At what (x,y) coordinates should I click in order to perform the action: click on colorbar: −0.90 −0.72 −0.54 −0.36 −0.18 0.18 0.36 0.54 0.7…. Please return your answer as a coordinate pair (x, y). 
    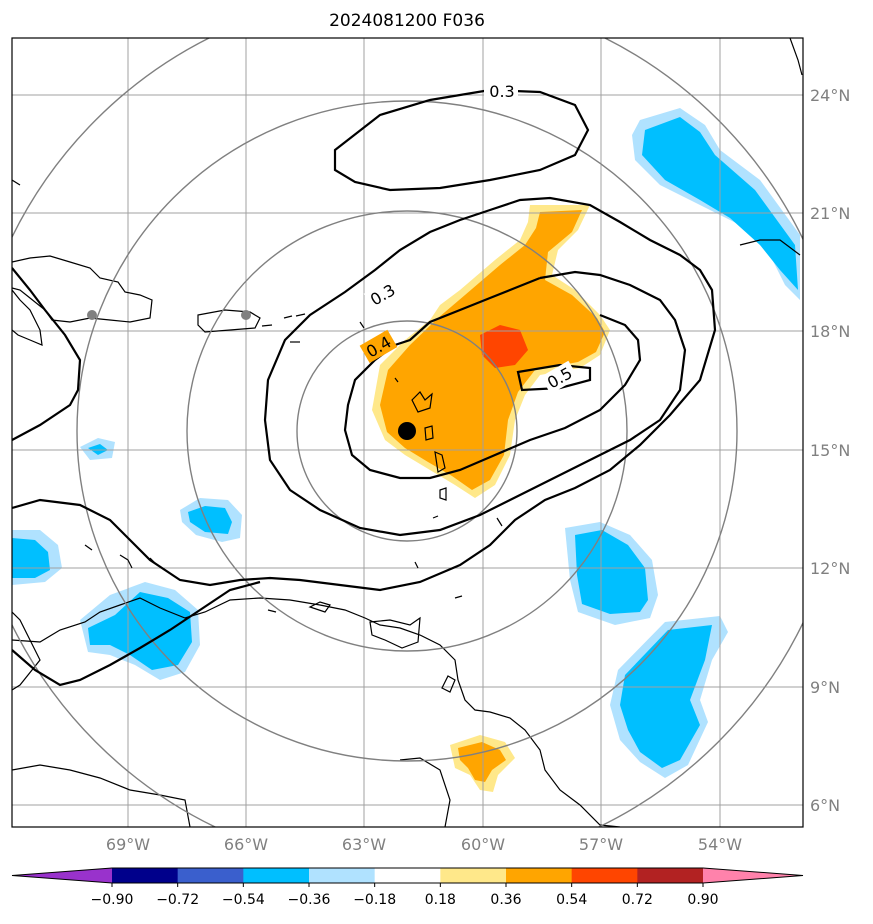
    Looking at the image, I should click on (407, 887).